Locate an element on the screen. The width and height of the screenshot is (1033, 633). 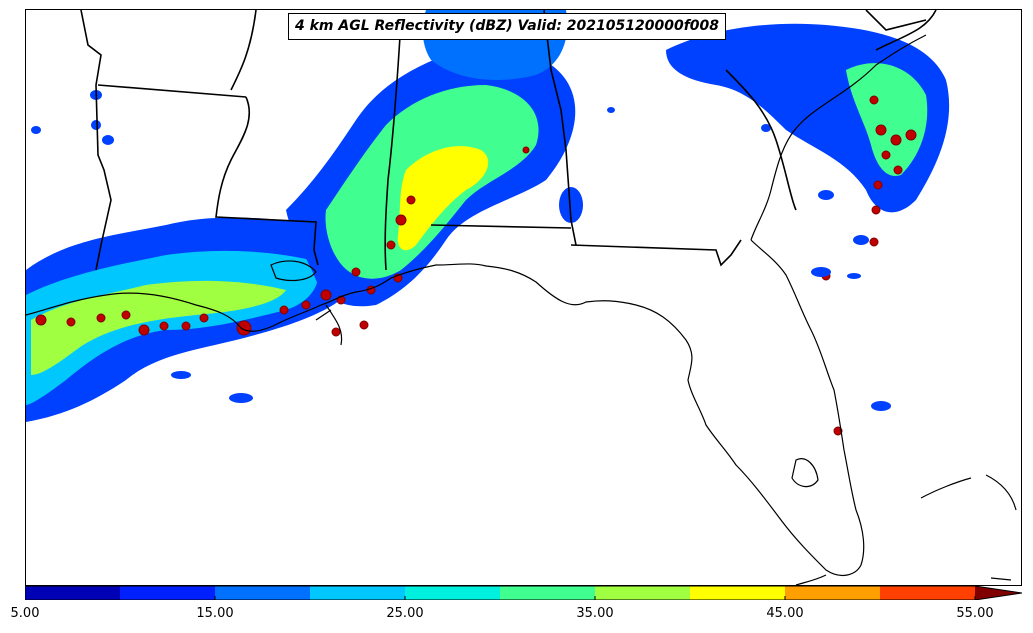
colorbar-tick-label: 55.00 is located at coordinates (975, 613).